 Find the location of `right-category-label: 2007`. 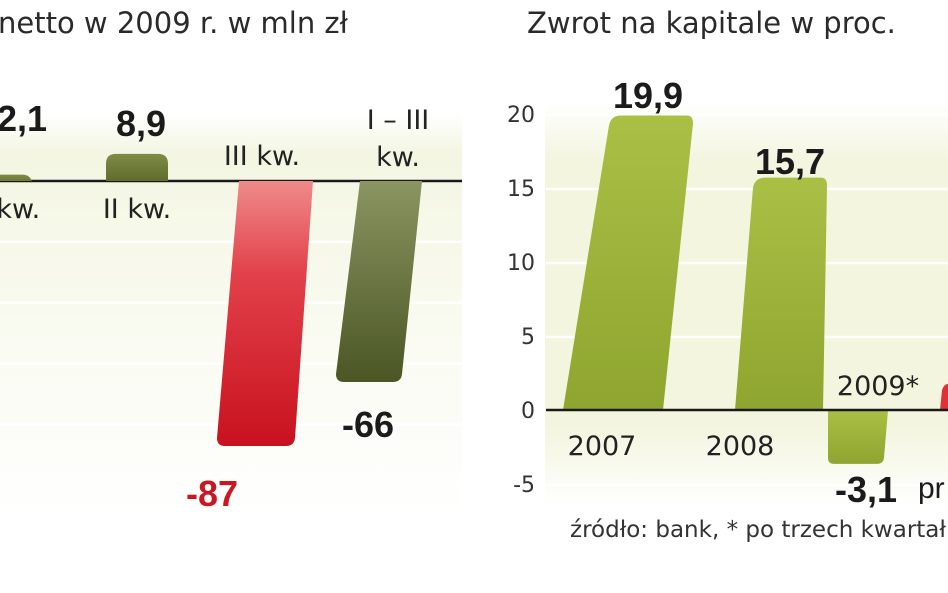

right-category-label: 2007 is located at coordinates (602, 446).